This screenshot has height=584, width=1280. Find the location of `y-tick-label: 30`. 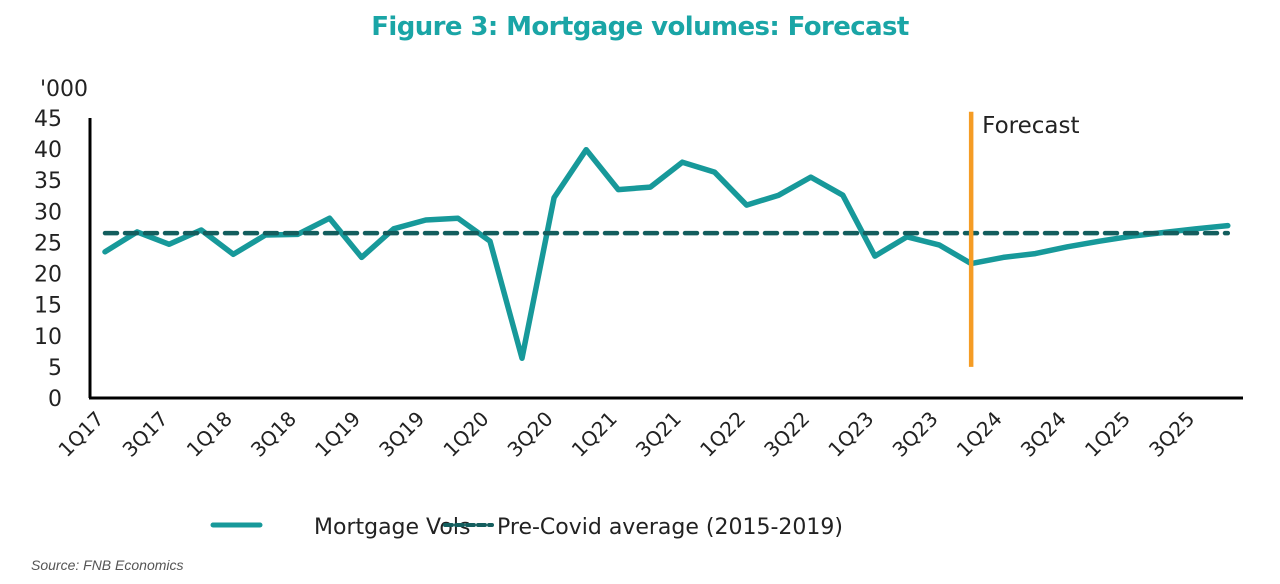

y-tick-label: 30 is located at coordinates (48, 212).